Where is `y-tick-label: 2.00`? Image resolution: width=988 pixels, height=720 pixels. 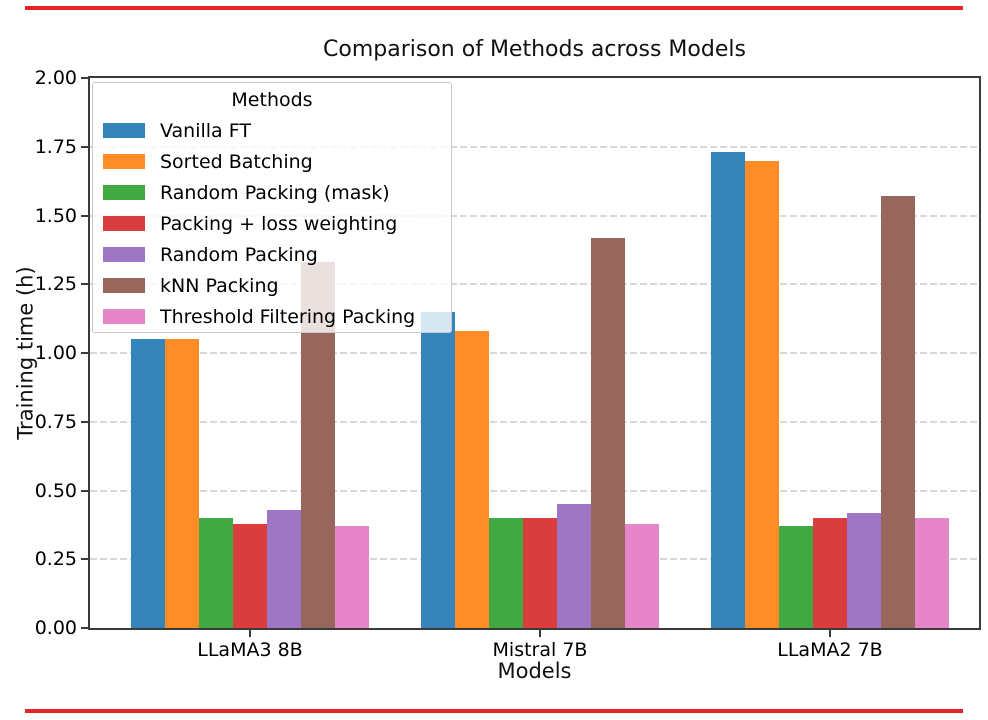 y-tick-label: 2.00 is located at coordinates (55, 78).